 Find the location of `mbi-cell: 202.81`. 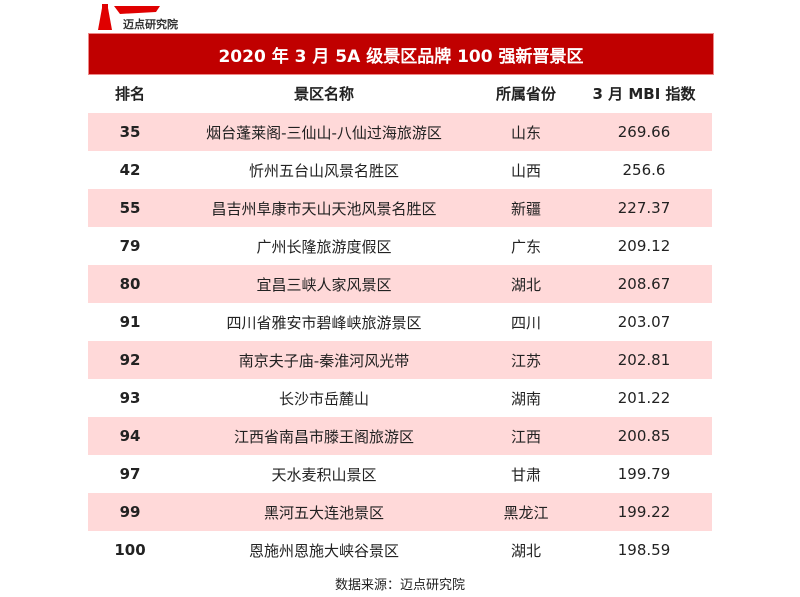

mbi-cell: 202.81 is located at coordinates (644, 360).